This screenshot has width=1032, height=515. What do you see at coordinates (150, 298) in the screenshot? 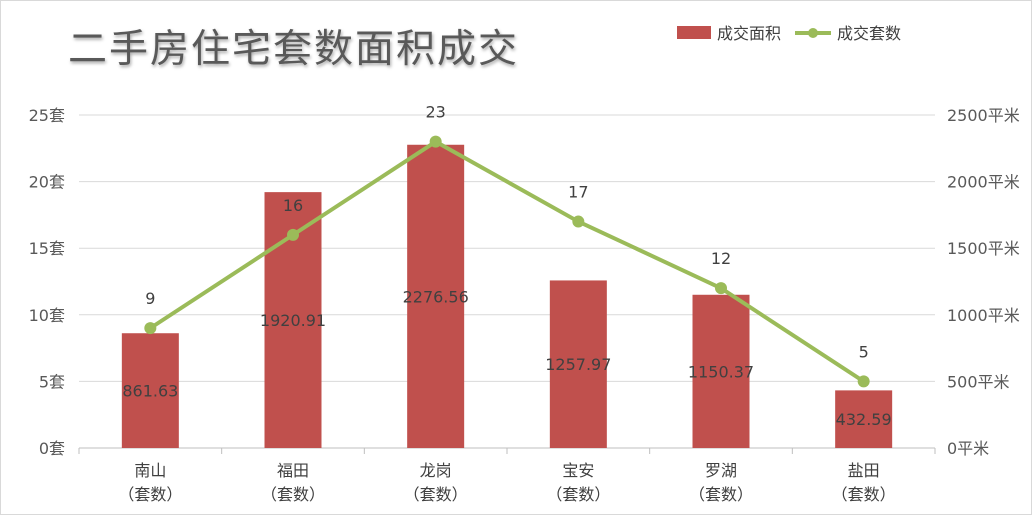
I see `line-data-label: 9` at bounding box center [150, 298].